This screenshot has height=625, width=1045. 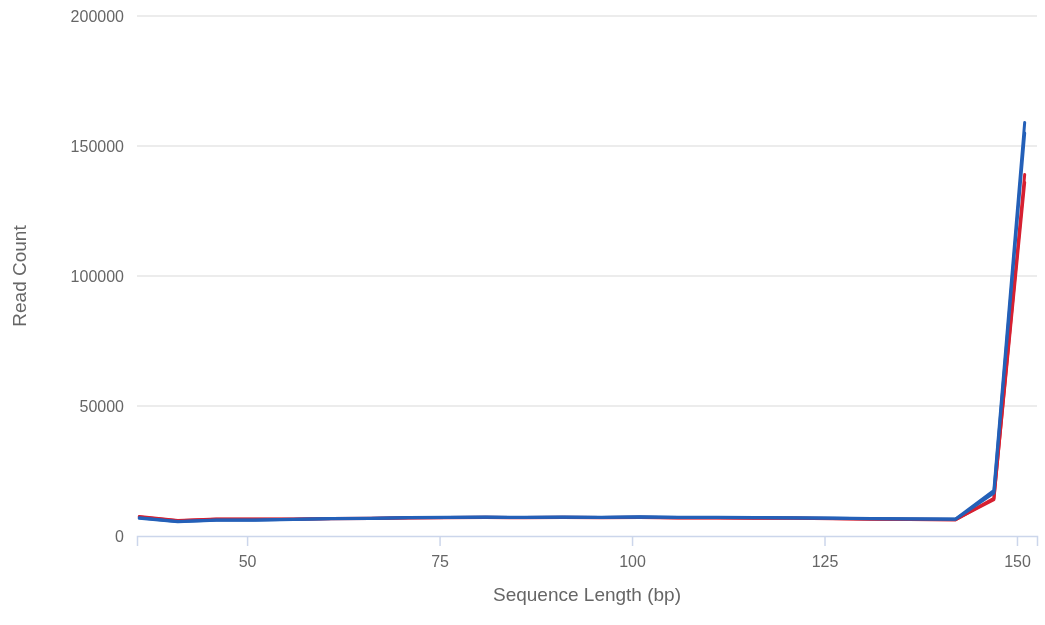 I want to click on x-tick-label: 150, so click(x=1017, y=561).